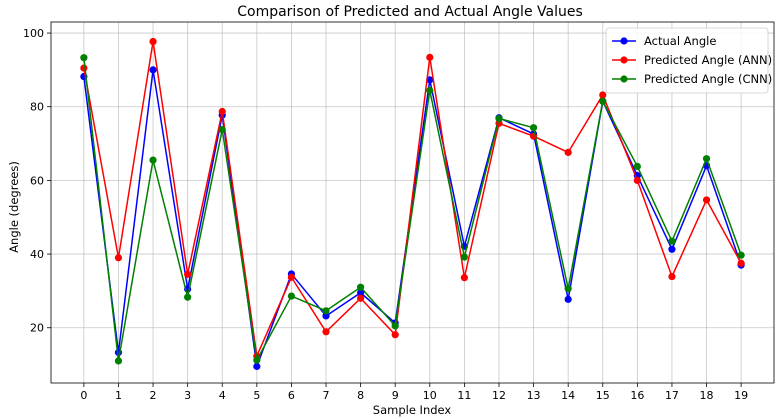 This screenshot has height=419, width=780. I want to click on x-tick-label: 11, so click(464, 395).